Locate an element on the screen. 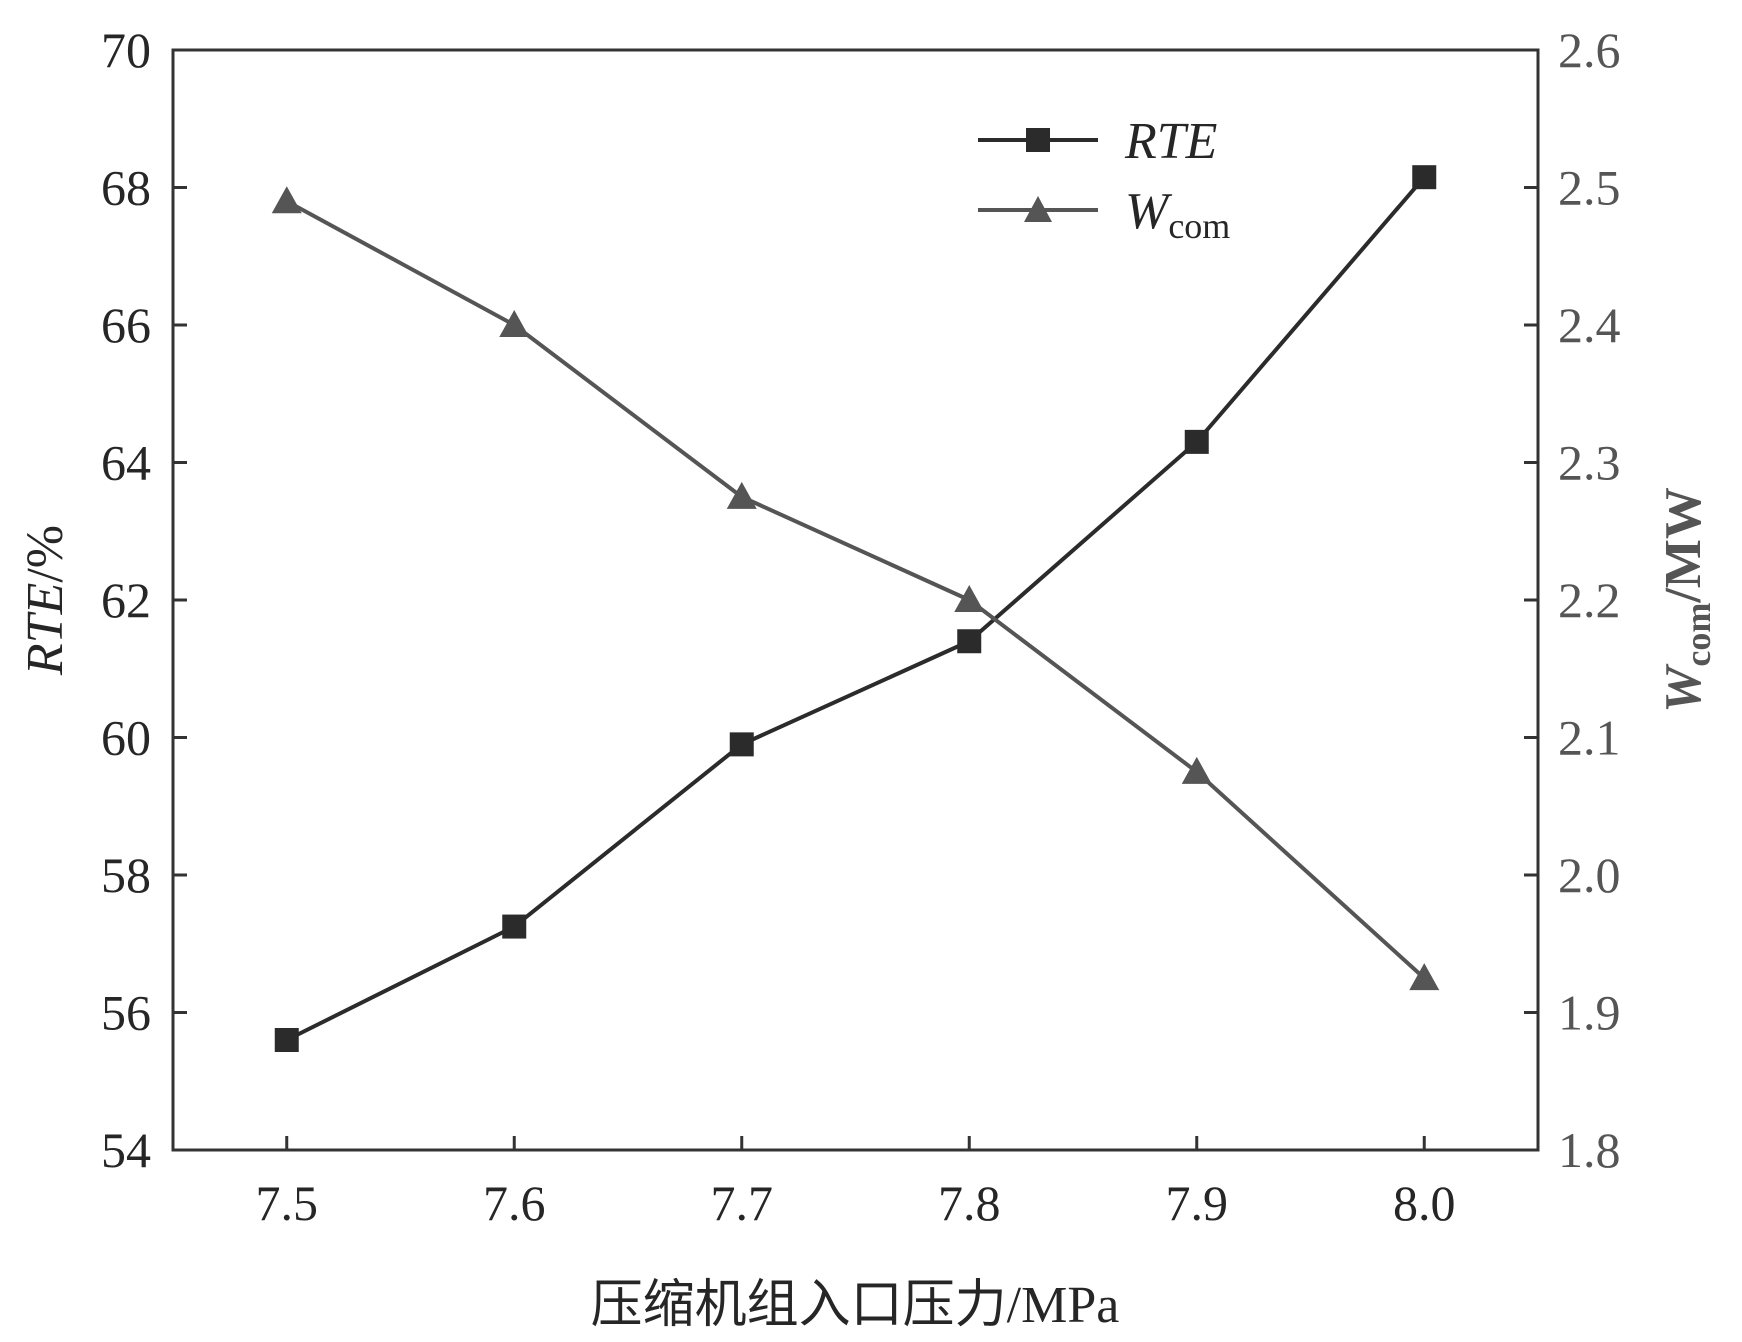 The height and width of the screenshot is (1342, 1742). y-right-tick-label: 2.2 is located at coordinates (1589, 600).